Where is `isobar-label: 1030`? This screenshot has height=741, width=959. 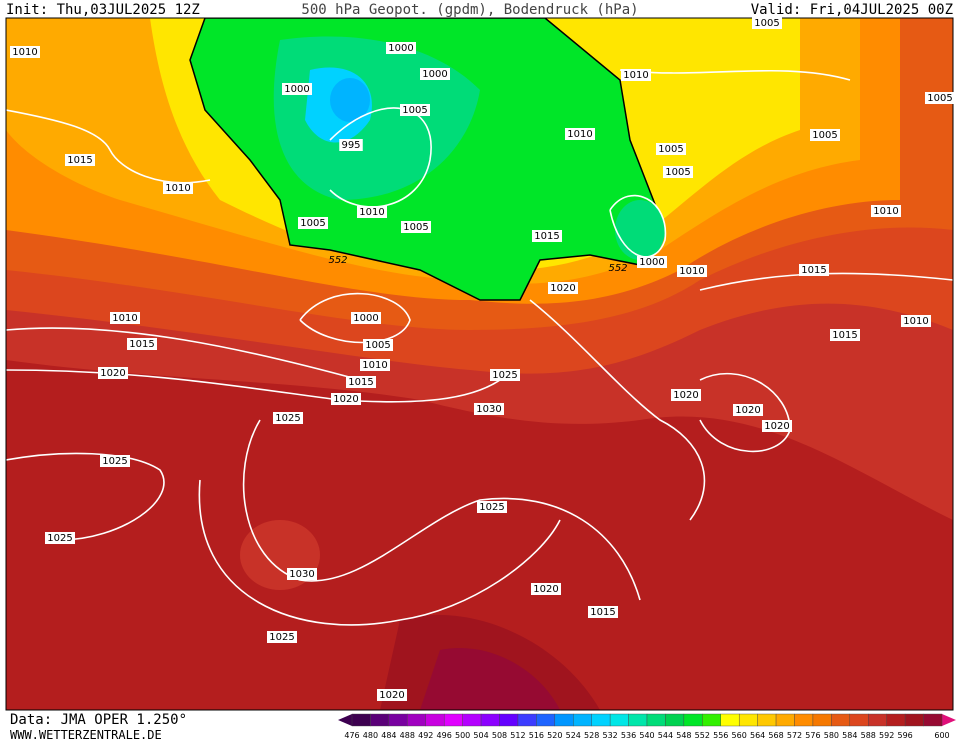
isobar-label: 1030 is located at coordinates (488, 409).